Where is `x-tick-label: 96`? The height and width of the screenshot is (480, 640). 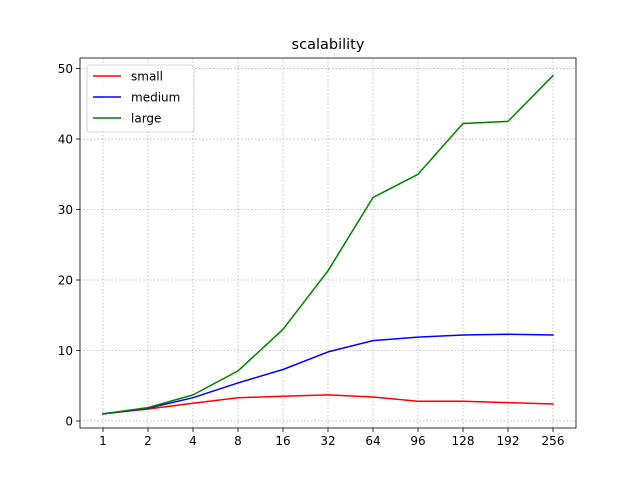 x-tick-label: 96 is located at coordinates (417, 441).